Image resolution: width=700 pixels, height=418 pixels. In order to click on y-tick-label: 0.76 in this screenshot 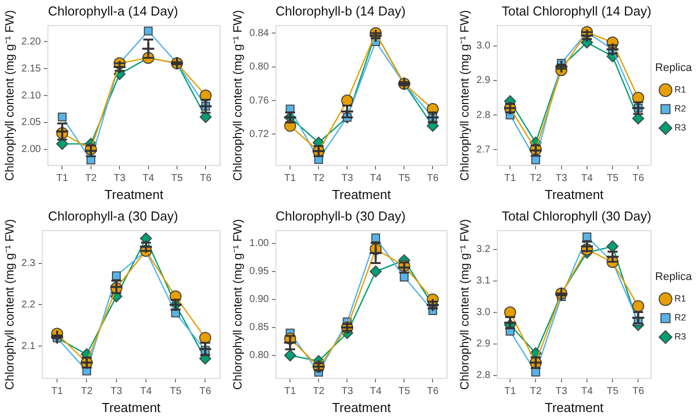, I will do `click(259, 100)`.